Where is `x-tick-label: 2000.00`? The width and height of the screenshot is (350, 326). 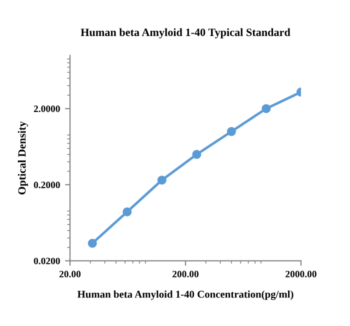 x-tick-label: 2000.00 is located at coordinates (301, 274).